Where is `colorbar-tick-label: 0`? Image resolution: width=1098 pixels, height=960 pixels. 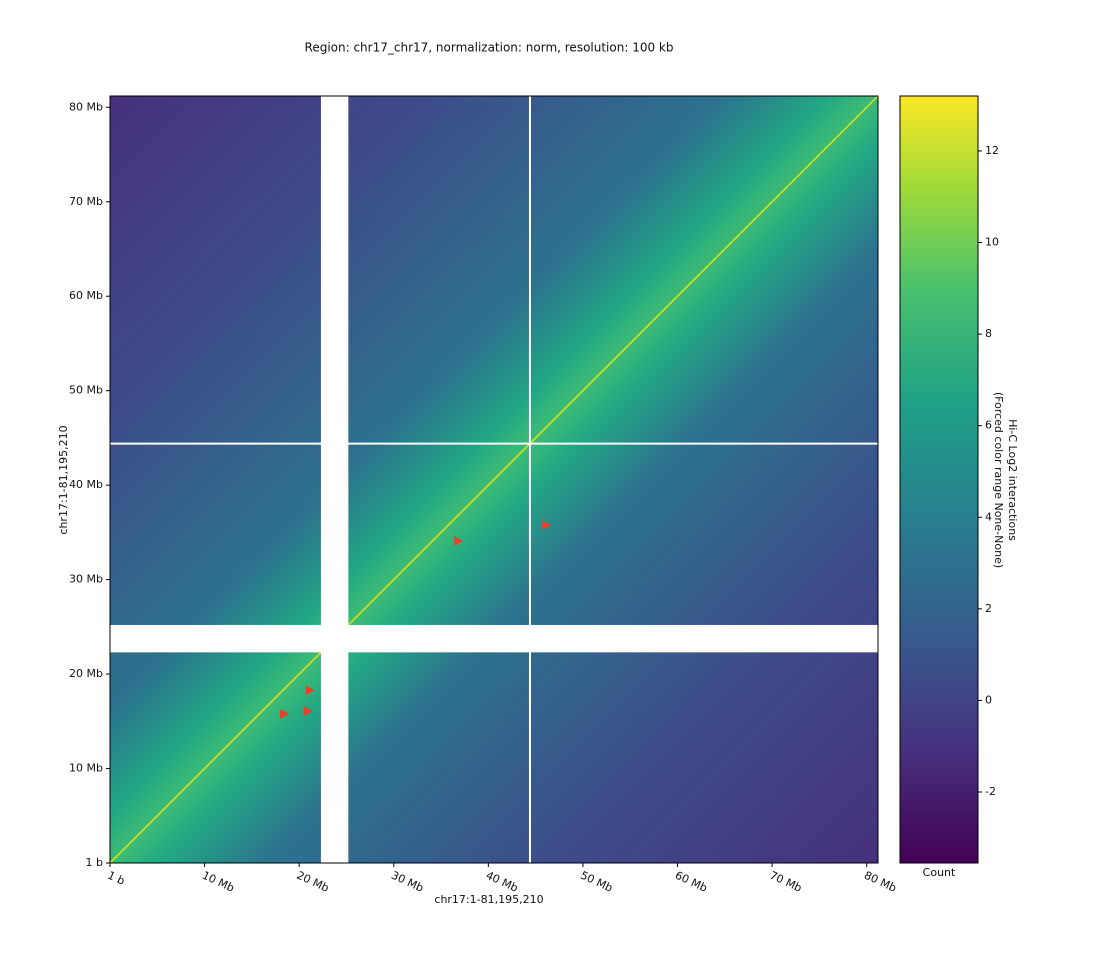 colorbar-tick-label: 0 is located at coordinates (988, 699).